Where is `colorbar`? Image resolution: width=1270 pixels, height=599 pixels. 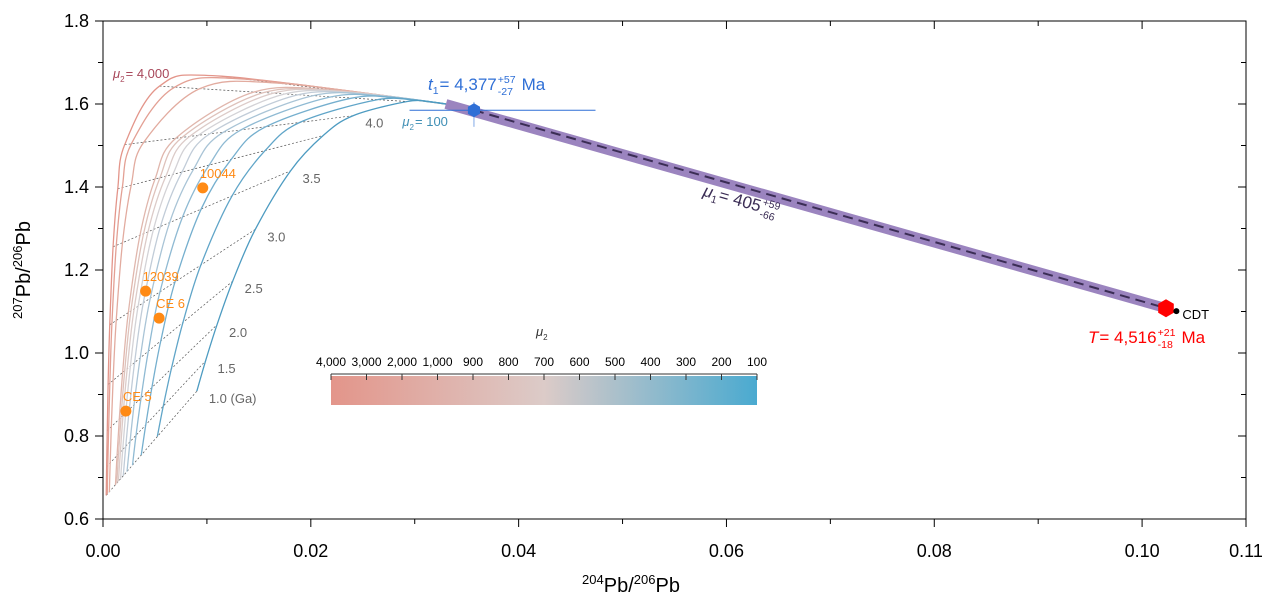 colorbar is located at coordinates (544, 390).